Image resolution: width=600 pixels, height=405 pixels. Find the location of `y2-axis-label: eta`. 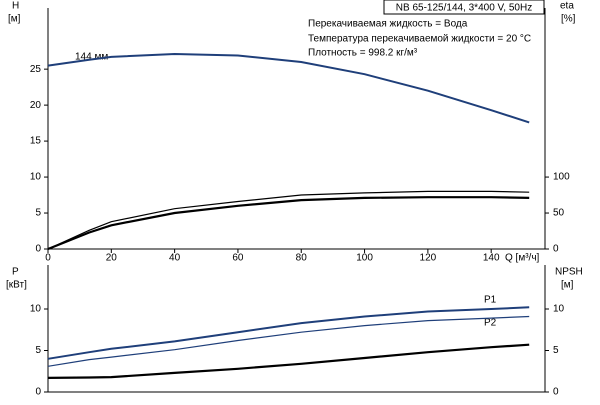

y2-axis-label: eta is located at coordinates (567, 6).